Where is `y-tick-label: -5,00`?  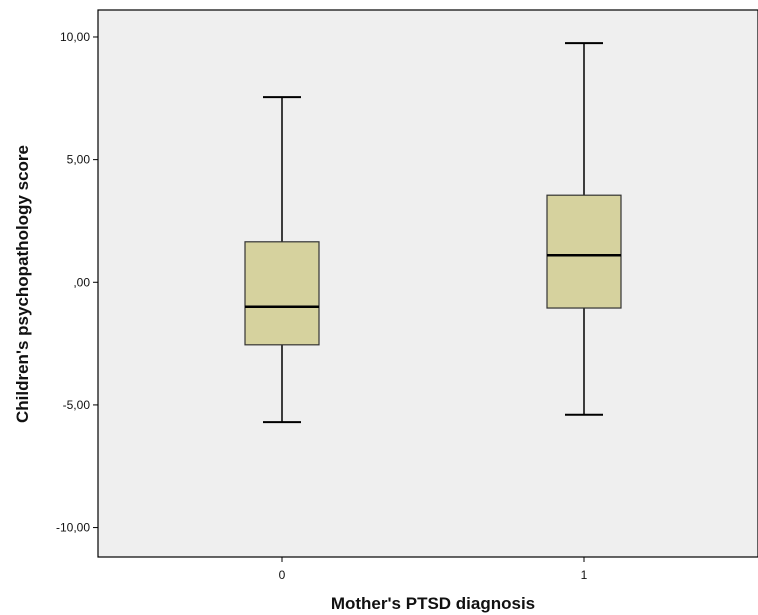 y-tick-label: -5,00 is located at coordinates (77, 405).